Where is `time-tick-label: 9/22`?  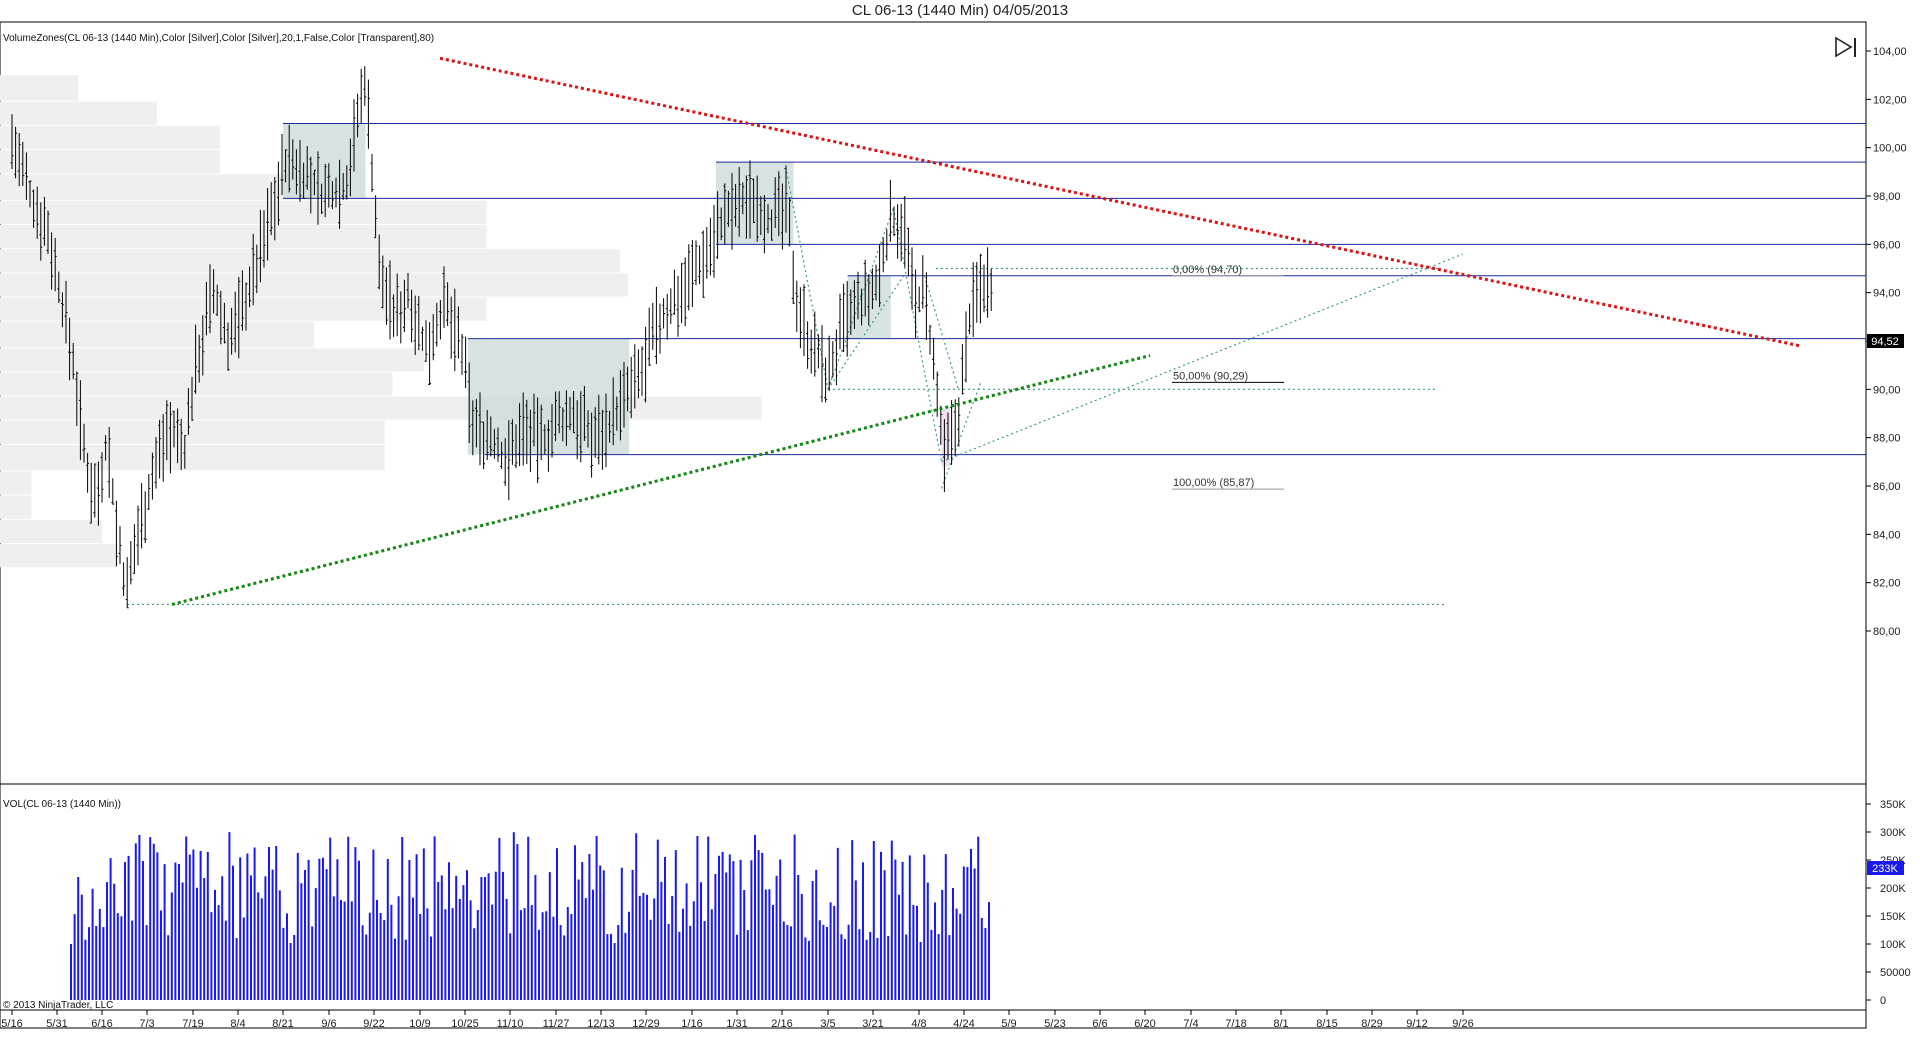
time-tick-label: 9/22 is located at coordinates (373, 1024).